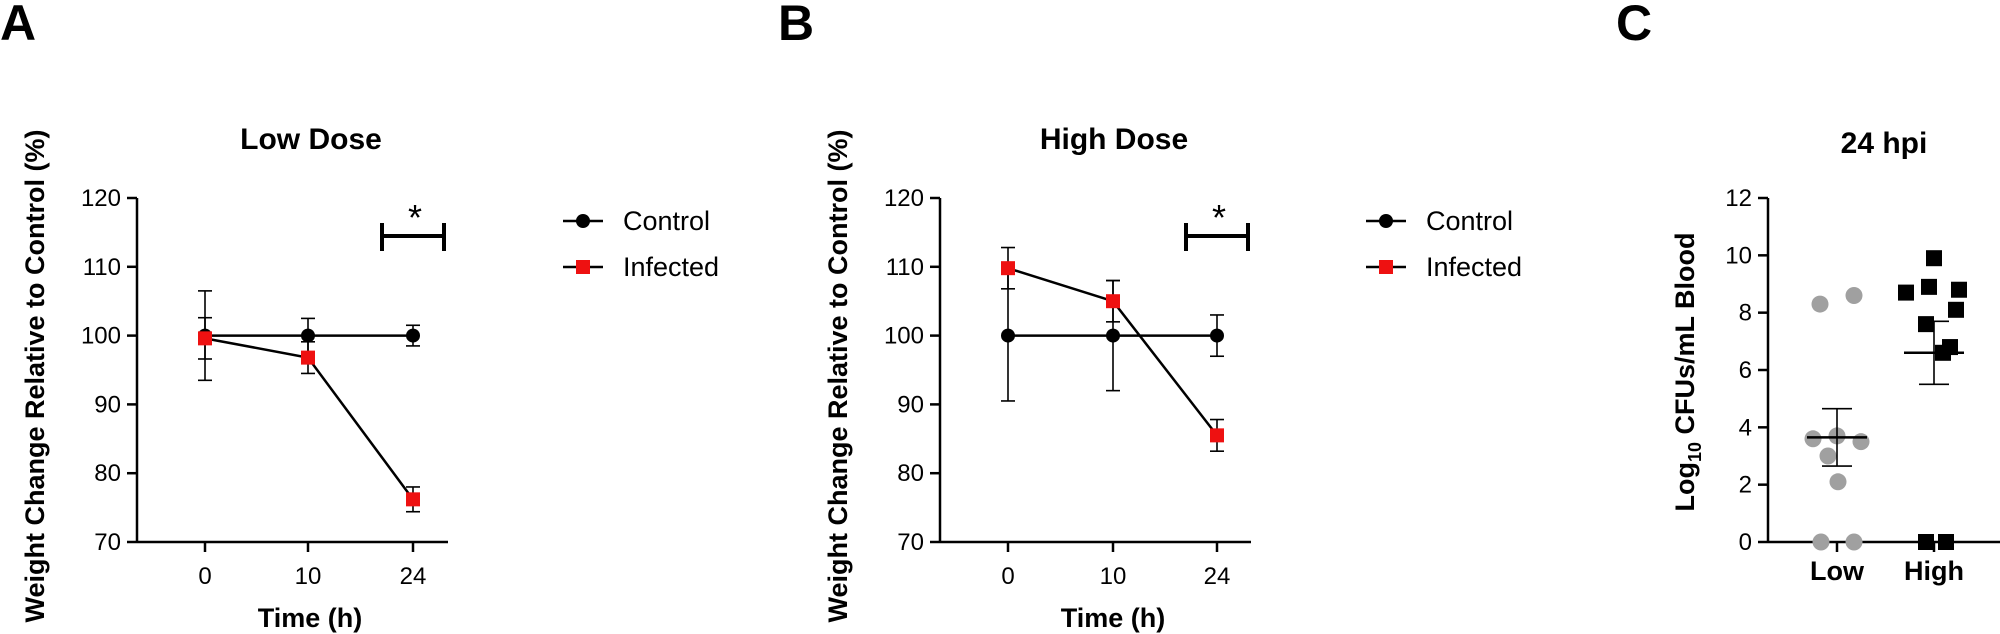 This screenshot has height=634, width=2000. I want to click on x-tick-label: High, so click(1934, 571).